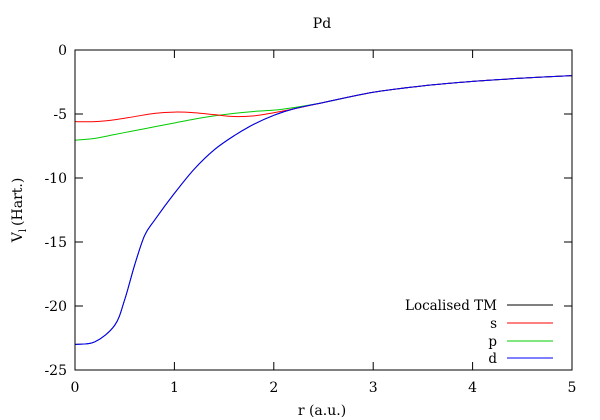 The height and width of the screenshot is (420, 600). Describe the element at coordinates (323, 99) in the screenshot. I see `series-line-s` at that location.